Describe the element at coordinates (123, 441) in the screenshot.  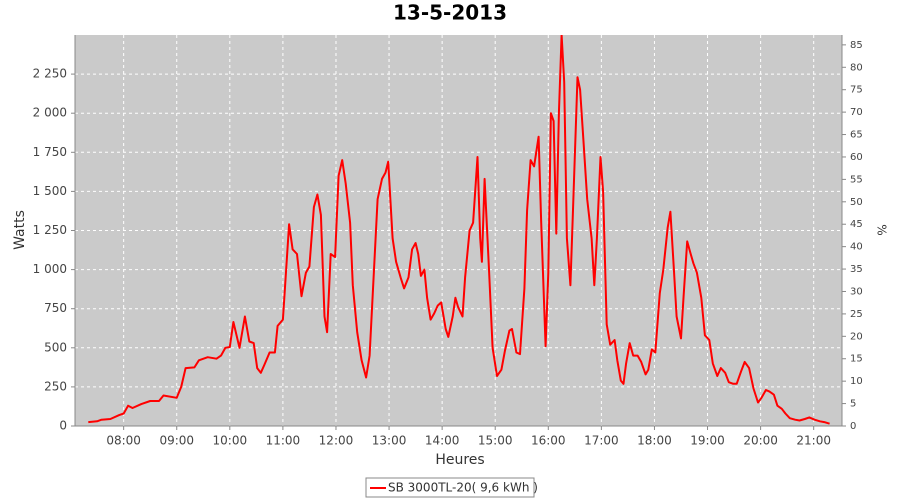
I see `x-tick-label: 08:00` at that location.